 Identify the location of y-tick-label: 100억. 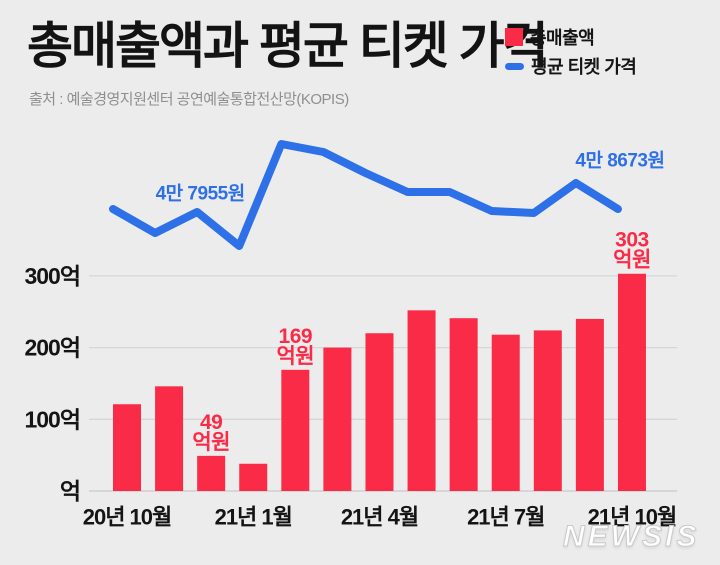
(52, 419).